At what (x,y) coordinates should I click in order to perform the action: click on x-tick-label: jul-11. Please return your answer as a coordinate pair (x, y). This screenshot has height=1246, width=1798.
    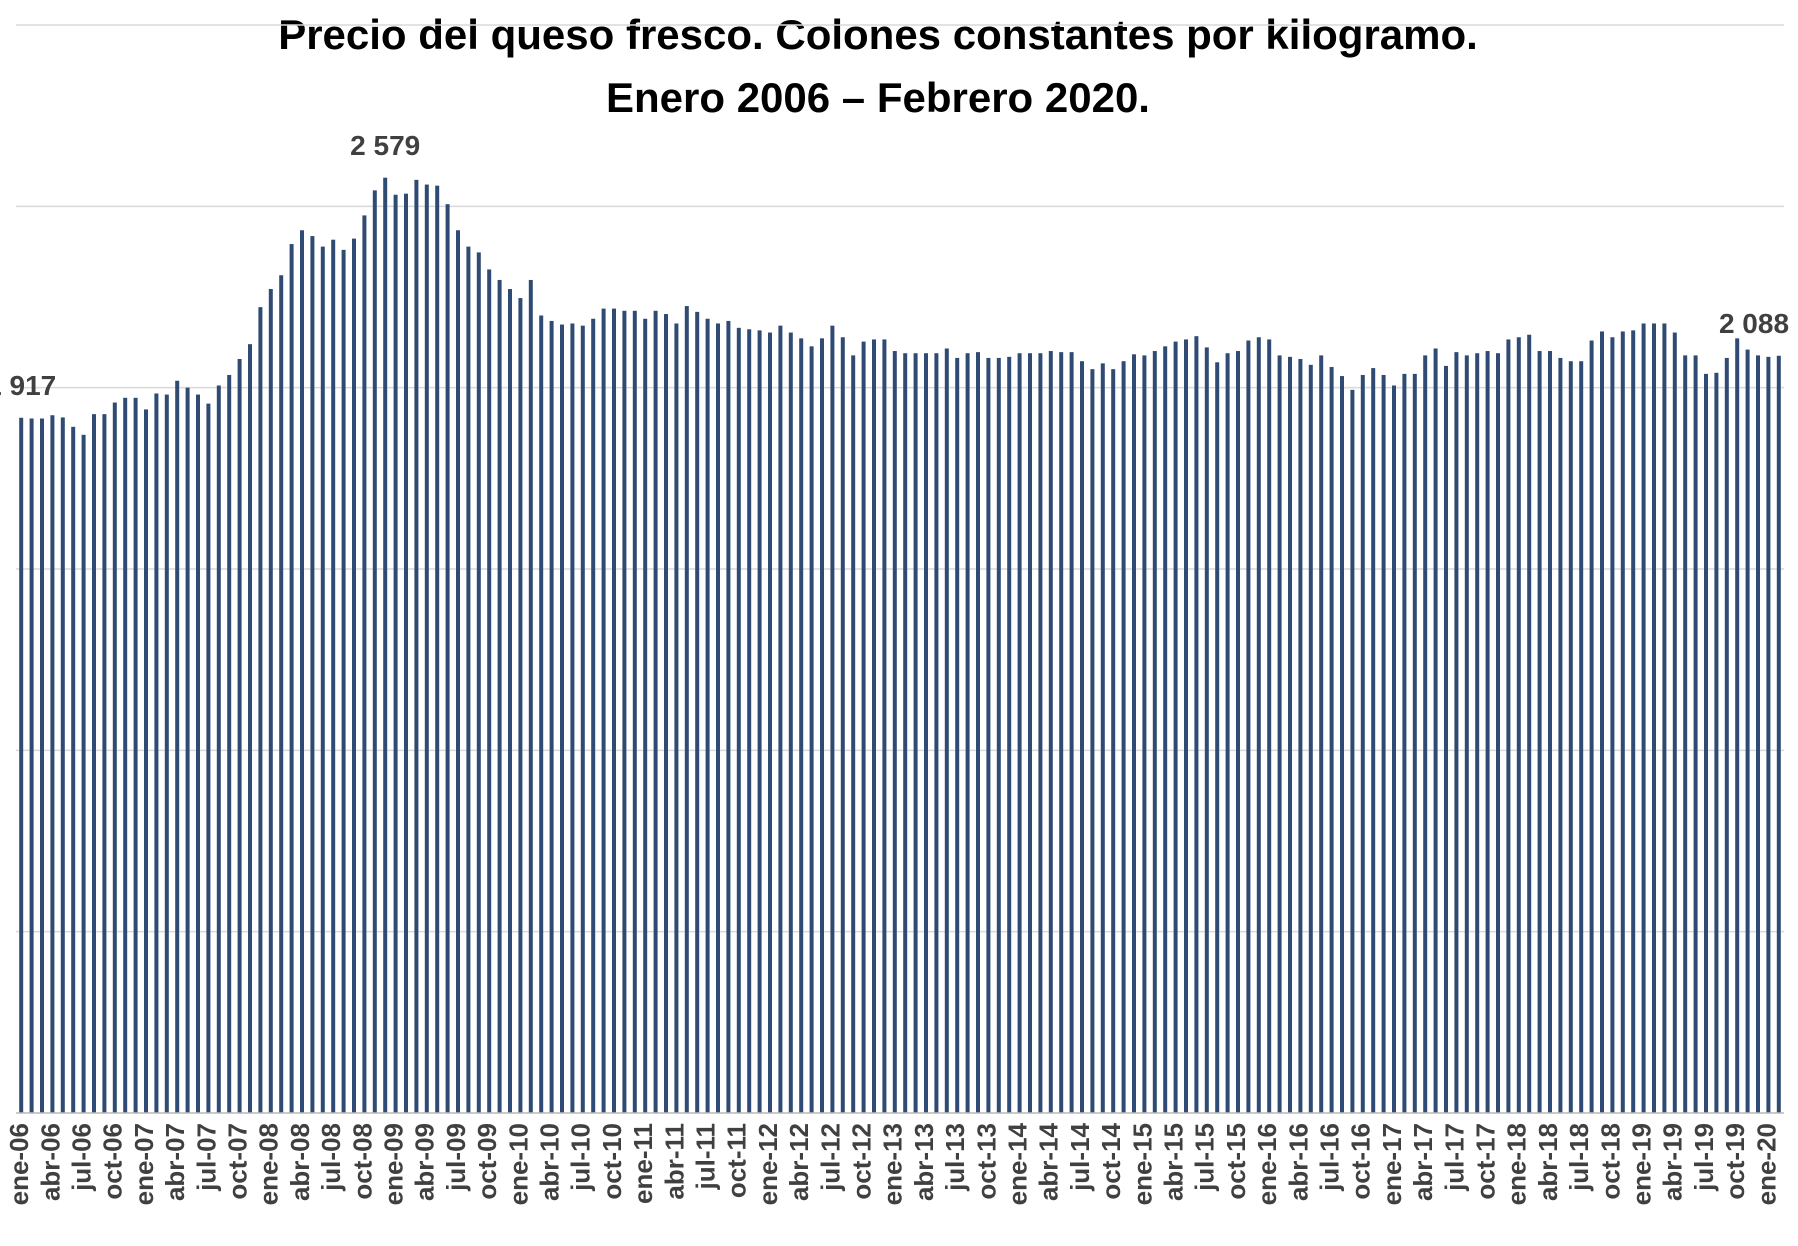
    Looking at the image, I should click on (705, 1156).